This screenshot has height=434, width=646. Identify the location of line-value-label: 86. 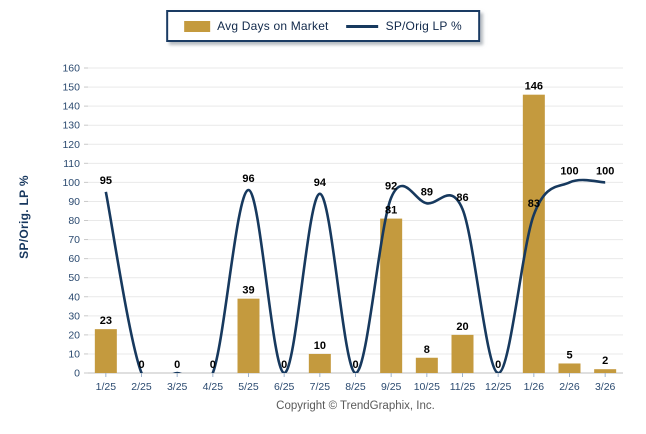
(462, 198).